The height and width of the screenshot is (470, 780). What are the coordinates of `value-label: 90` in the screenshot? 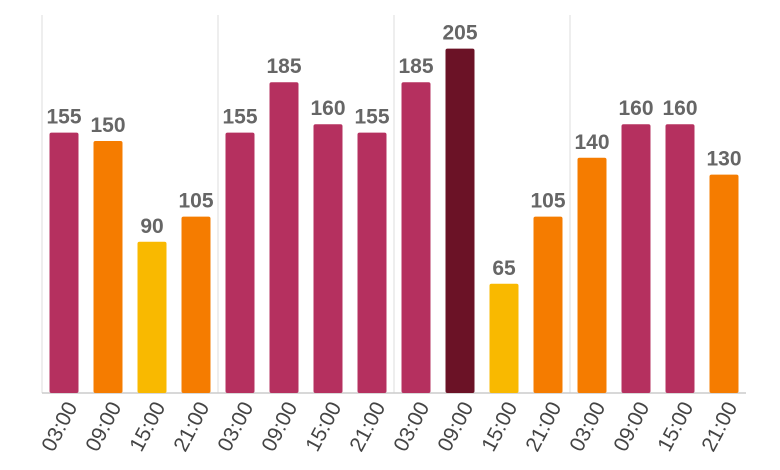 It's located at (151, 226).